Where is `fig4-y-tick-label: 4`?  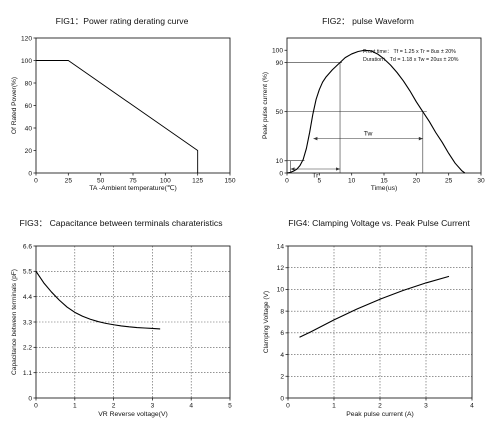 fig4-y-tick-label: 4 is located at coordinates (282, 355).